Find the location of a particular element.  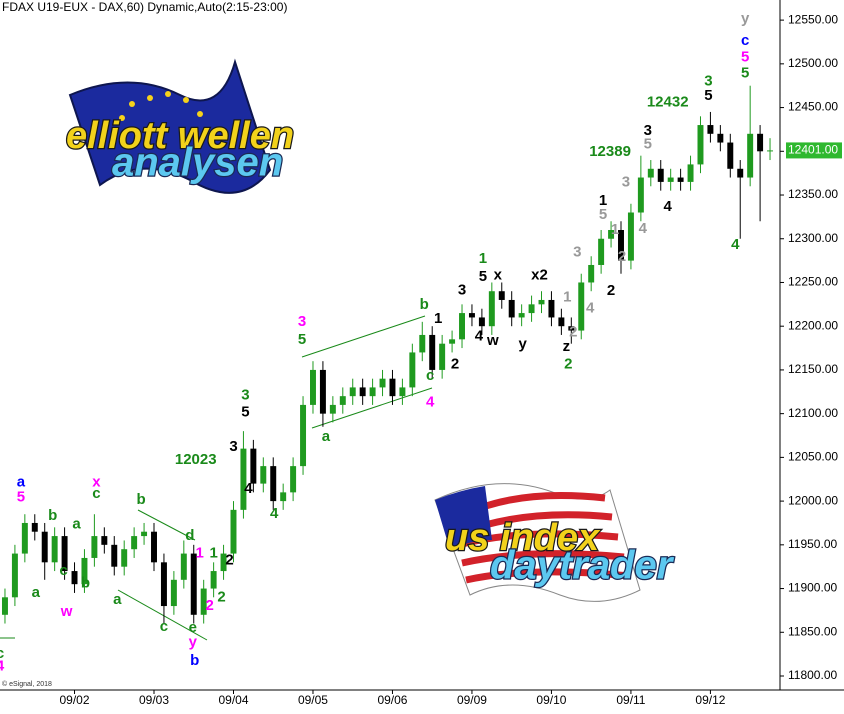

wave-label: 12432 is located at coordinates (668, 101).